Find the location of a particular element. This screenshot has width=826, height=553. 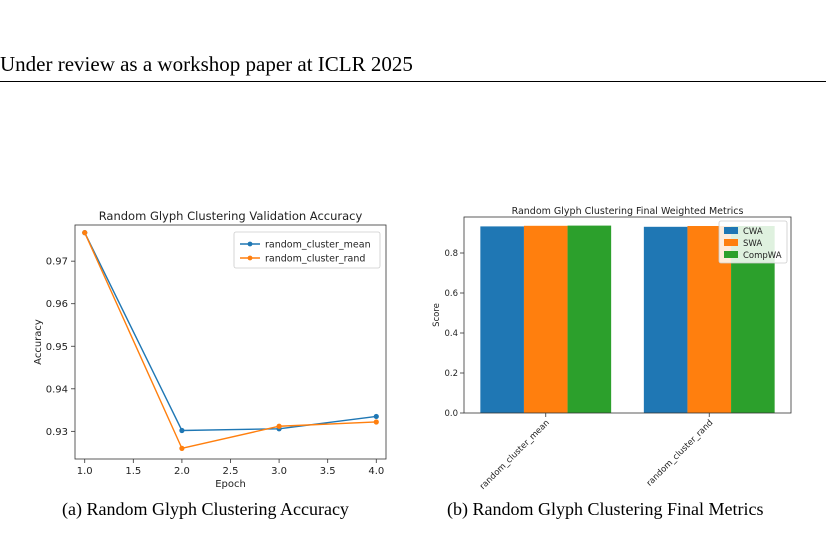

x-tick-label: 4.0 is located at coordinates (376, 471).